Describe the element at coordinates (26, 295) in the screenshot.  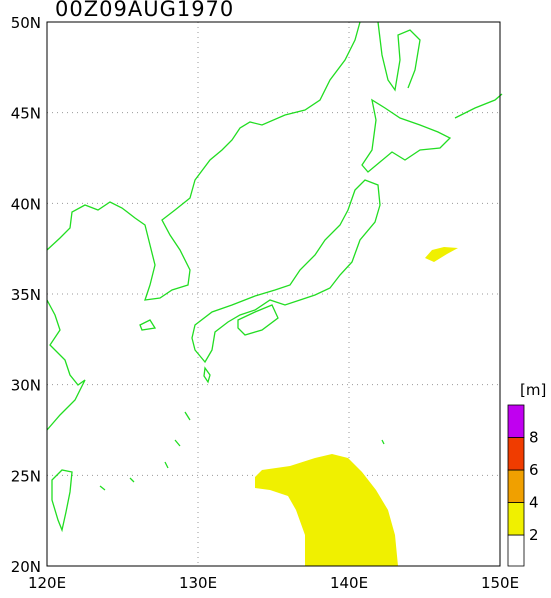
I see `y-tick-label: 35N` at that location.